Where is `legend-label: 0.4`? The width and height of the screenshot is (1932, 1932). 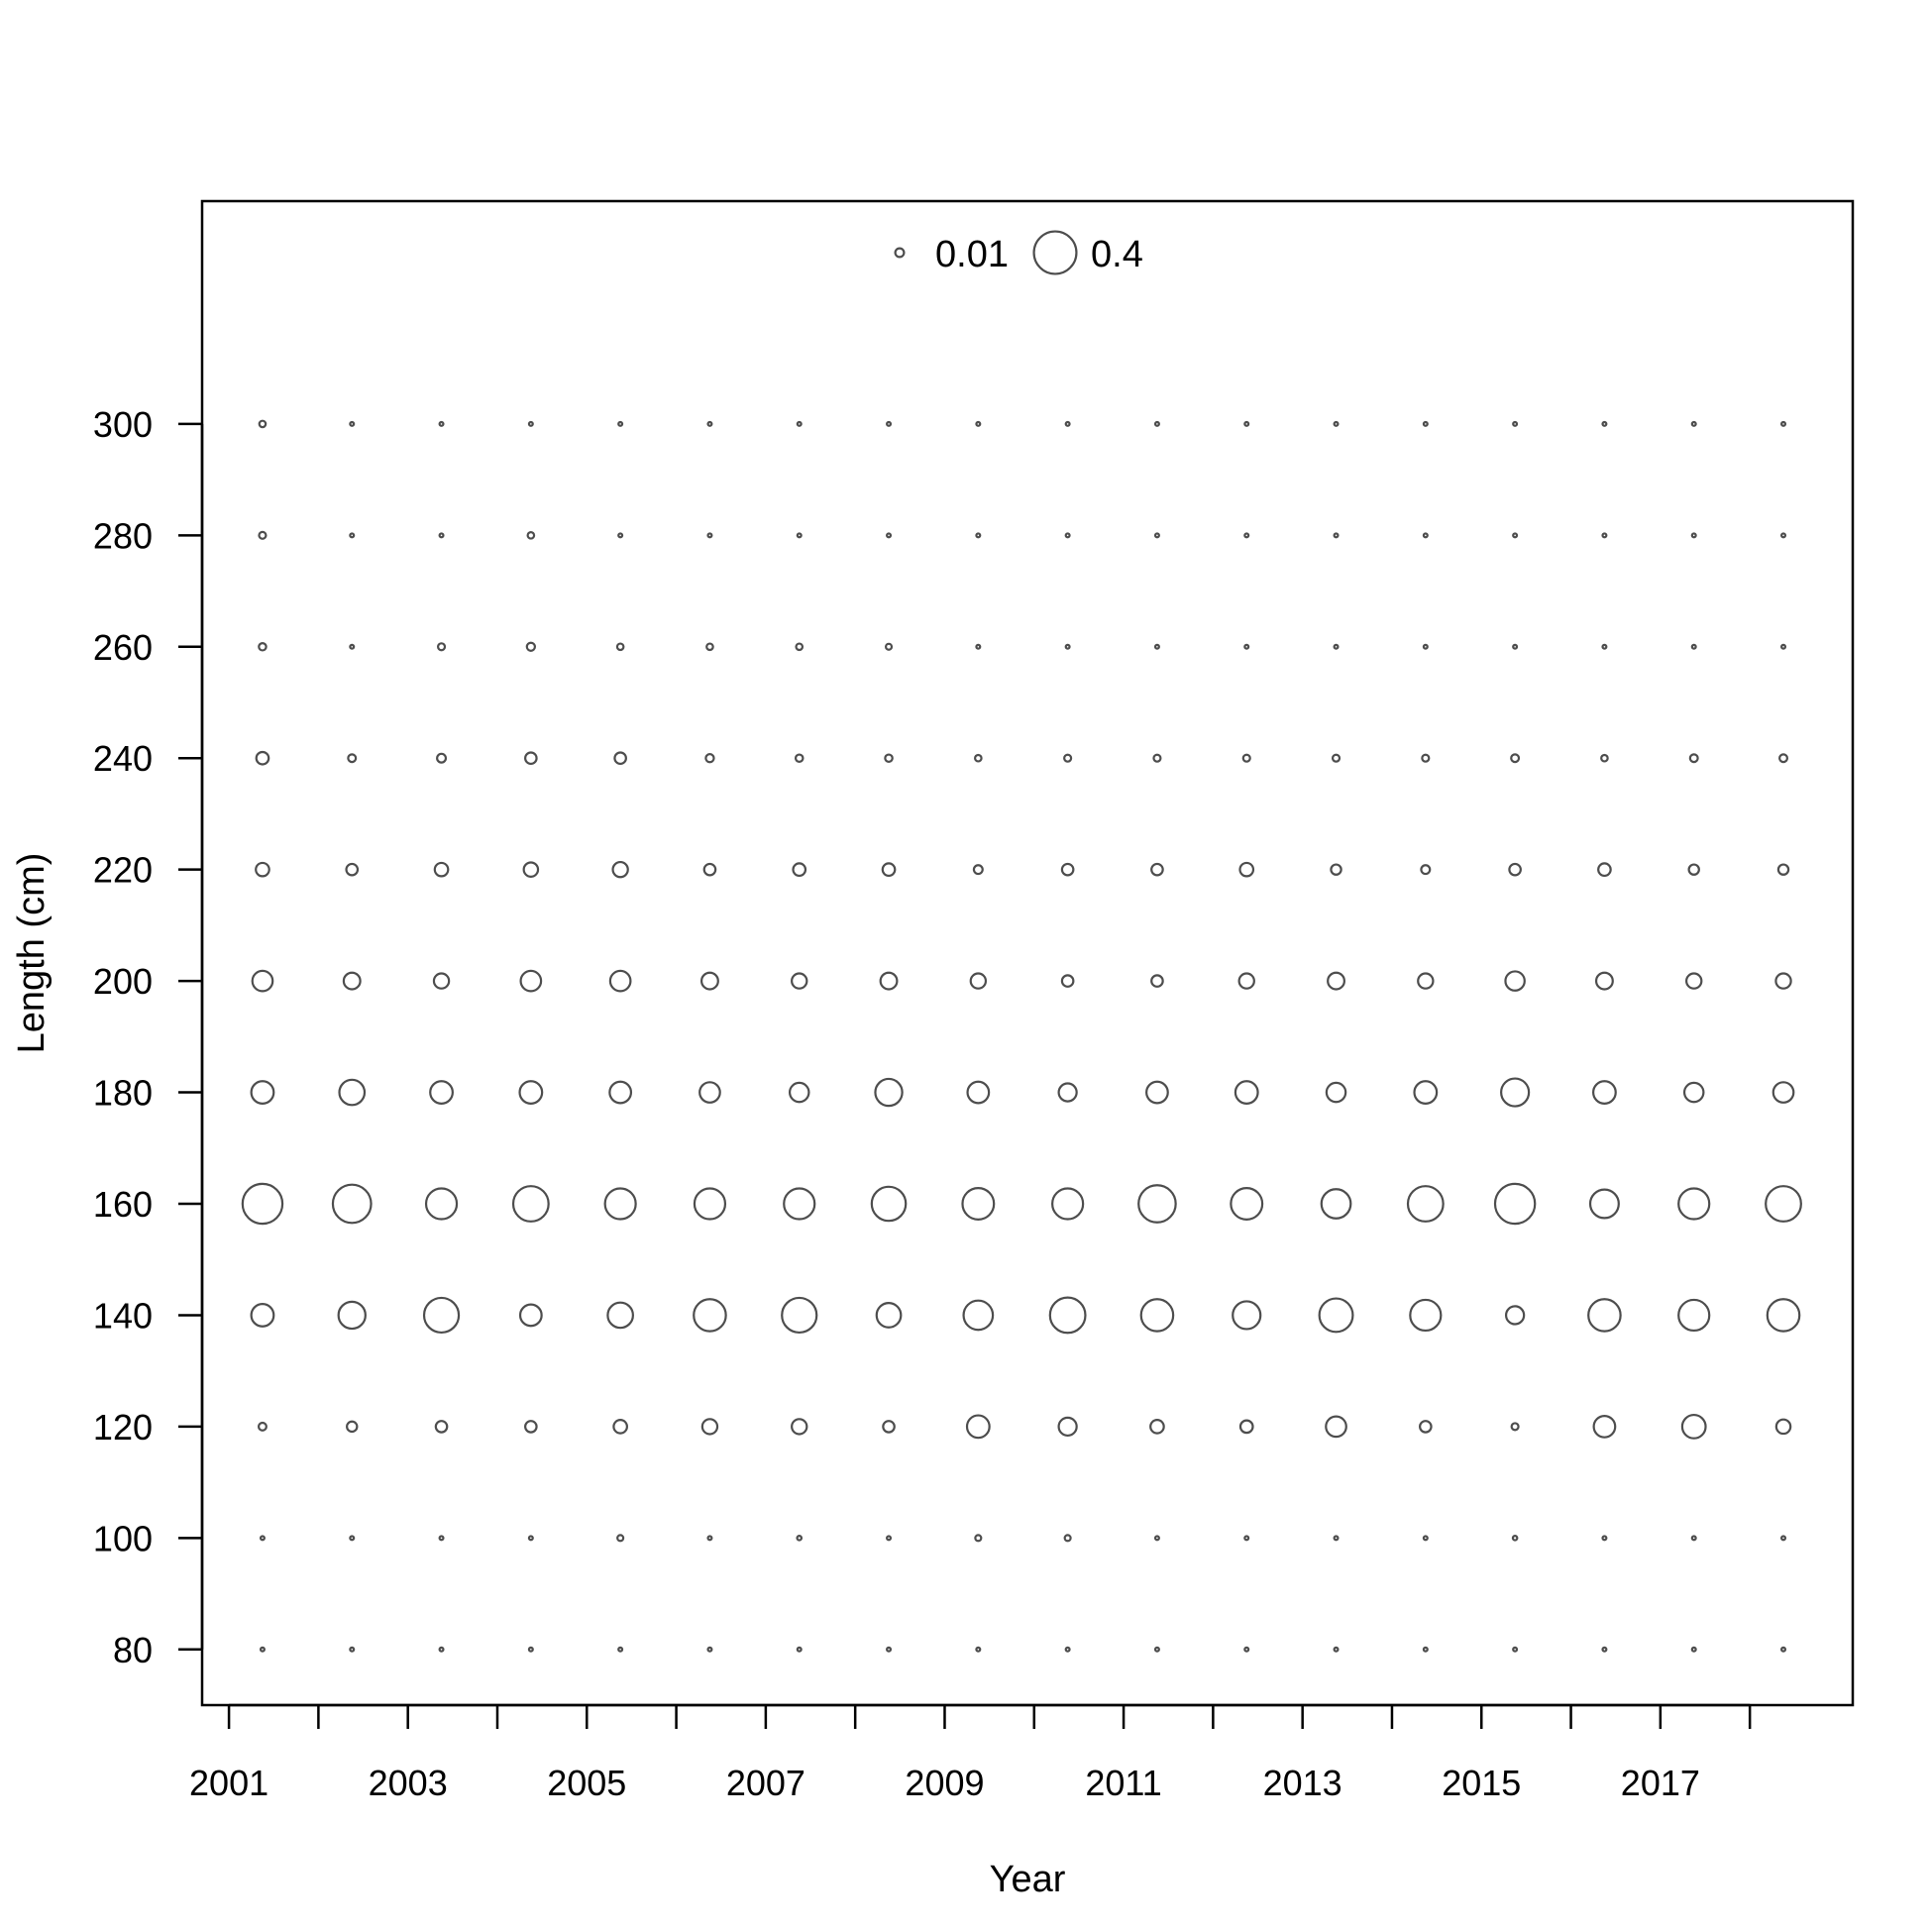
legend-label: 0.4 is located at coordinates (1117, 254).